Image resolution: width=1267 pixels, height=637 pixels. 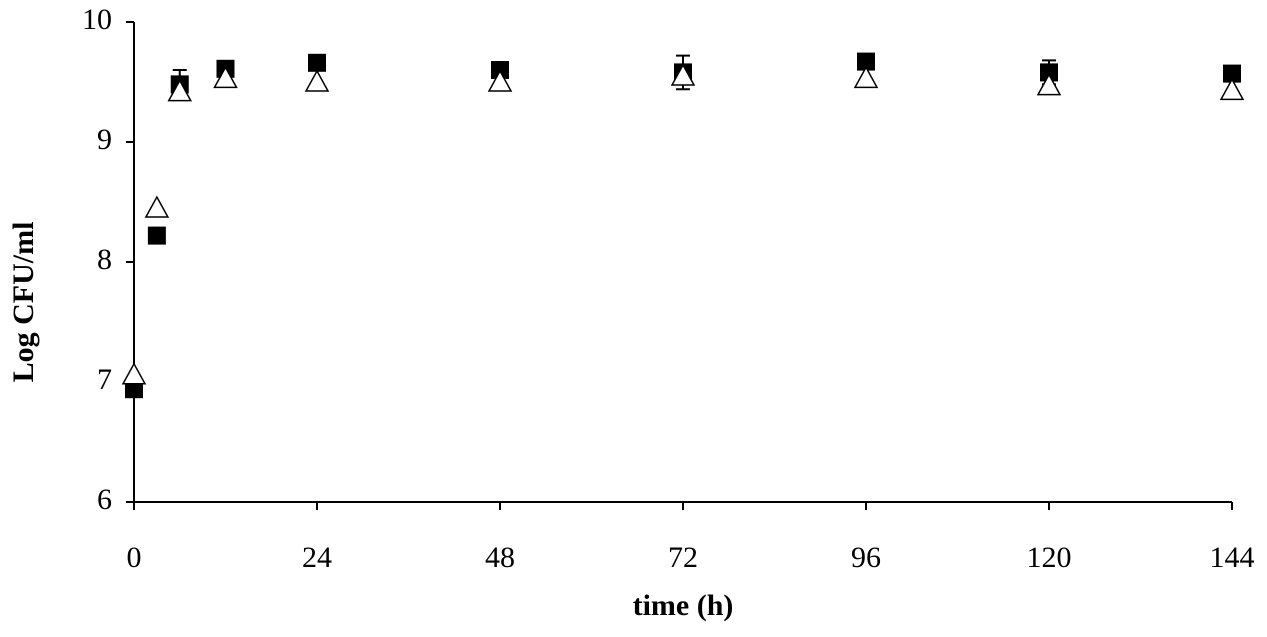 I want to click on x-tick-label: 120, so click(x=1049, y=557).